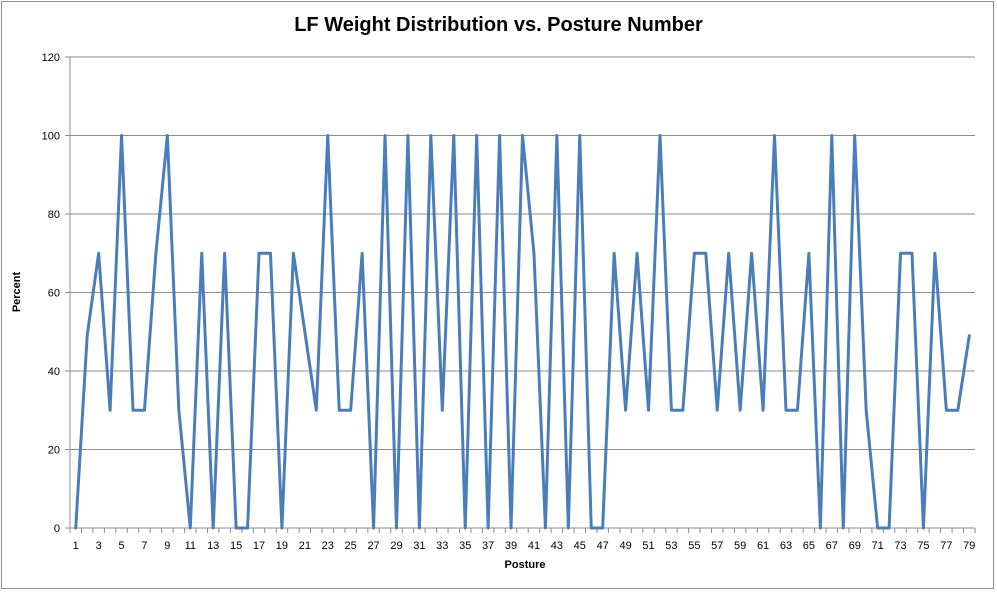  What do you see at coordinates (282, 546) in the screenshot?
I see `x-tick-label: 19` at bounding box center [282, 546].